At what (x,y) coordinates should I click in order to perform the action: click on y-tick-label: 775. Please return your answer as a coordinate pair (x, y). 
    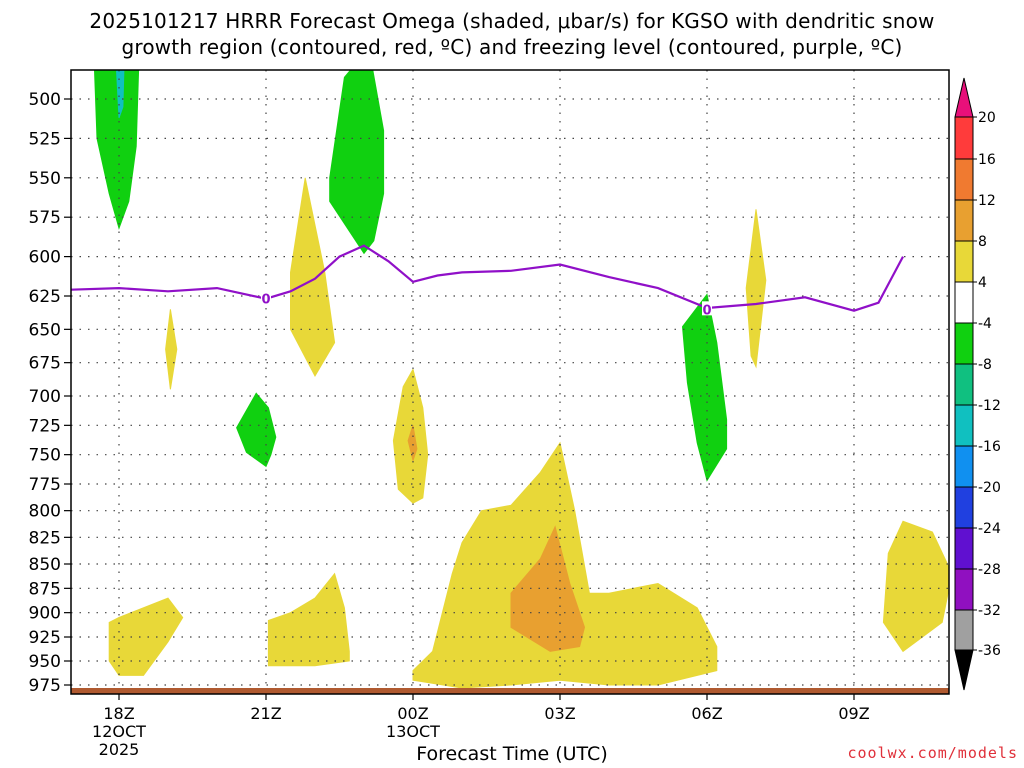
    Looking at the image, I should click on (45, 485).